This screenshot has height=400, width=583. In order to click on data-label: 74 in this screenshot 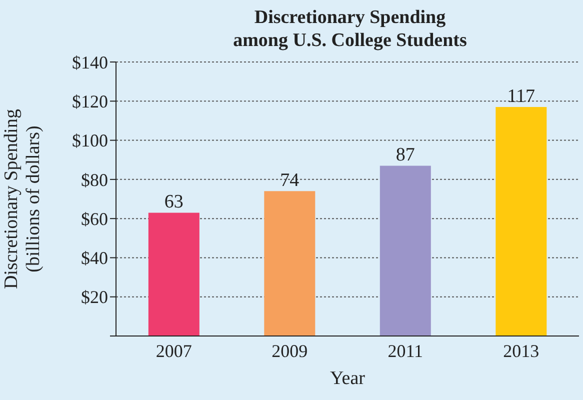, I will do `click(290, 181)`.